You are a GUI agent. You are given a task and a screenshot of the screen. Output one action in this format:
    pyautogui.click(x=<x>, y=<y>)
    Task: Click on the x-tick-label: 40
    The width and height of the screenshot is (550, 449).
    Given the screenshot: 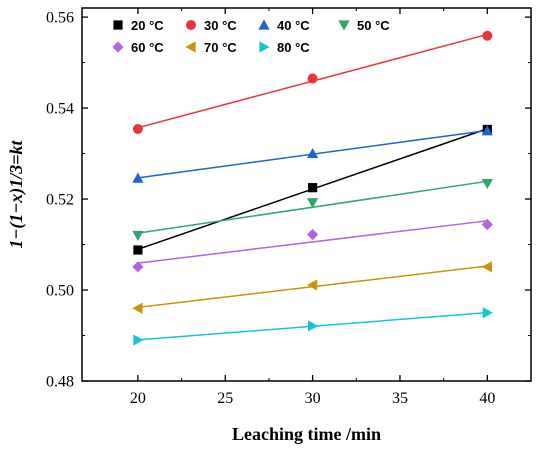 What is the action you would take?
    pyautogui.click(x=487, y=398)
    